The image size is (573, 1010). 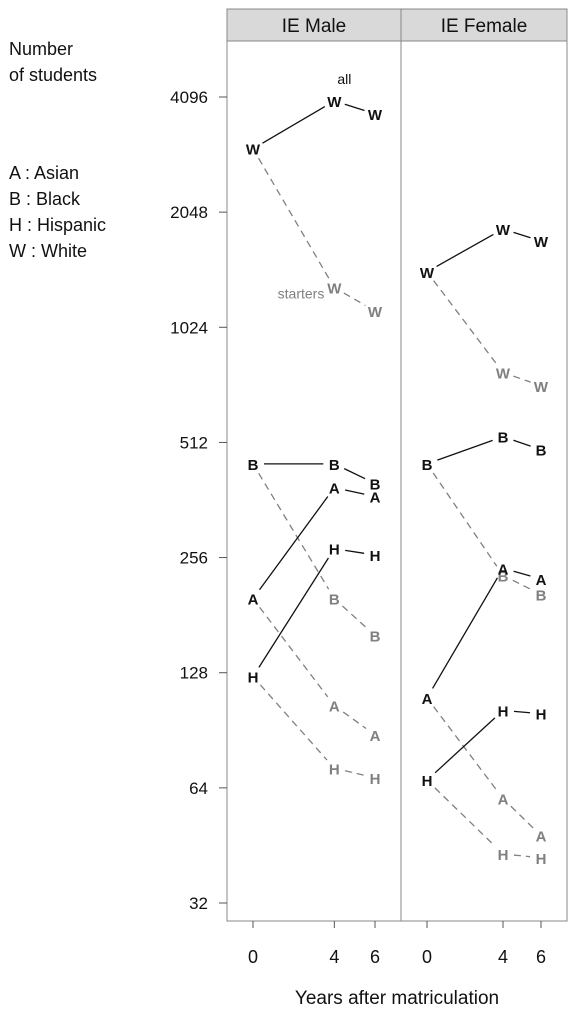 I want to click on y-tick-label: 32, so click(x=198, y=903).